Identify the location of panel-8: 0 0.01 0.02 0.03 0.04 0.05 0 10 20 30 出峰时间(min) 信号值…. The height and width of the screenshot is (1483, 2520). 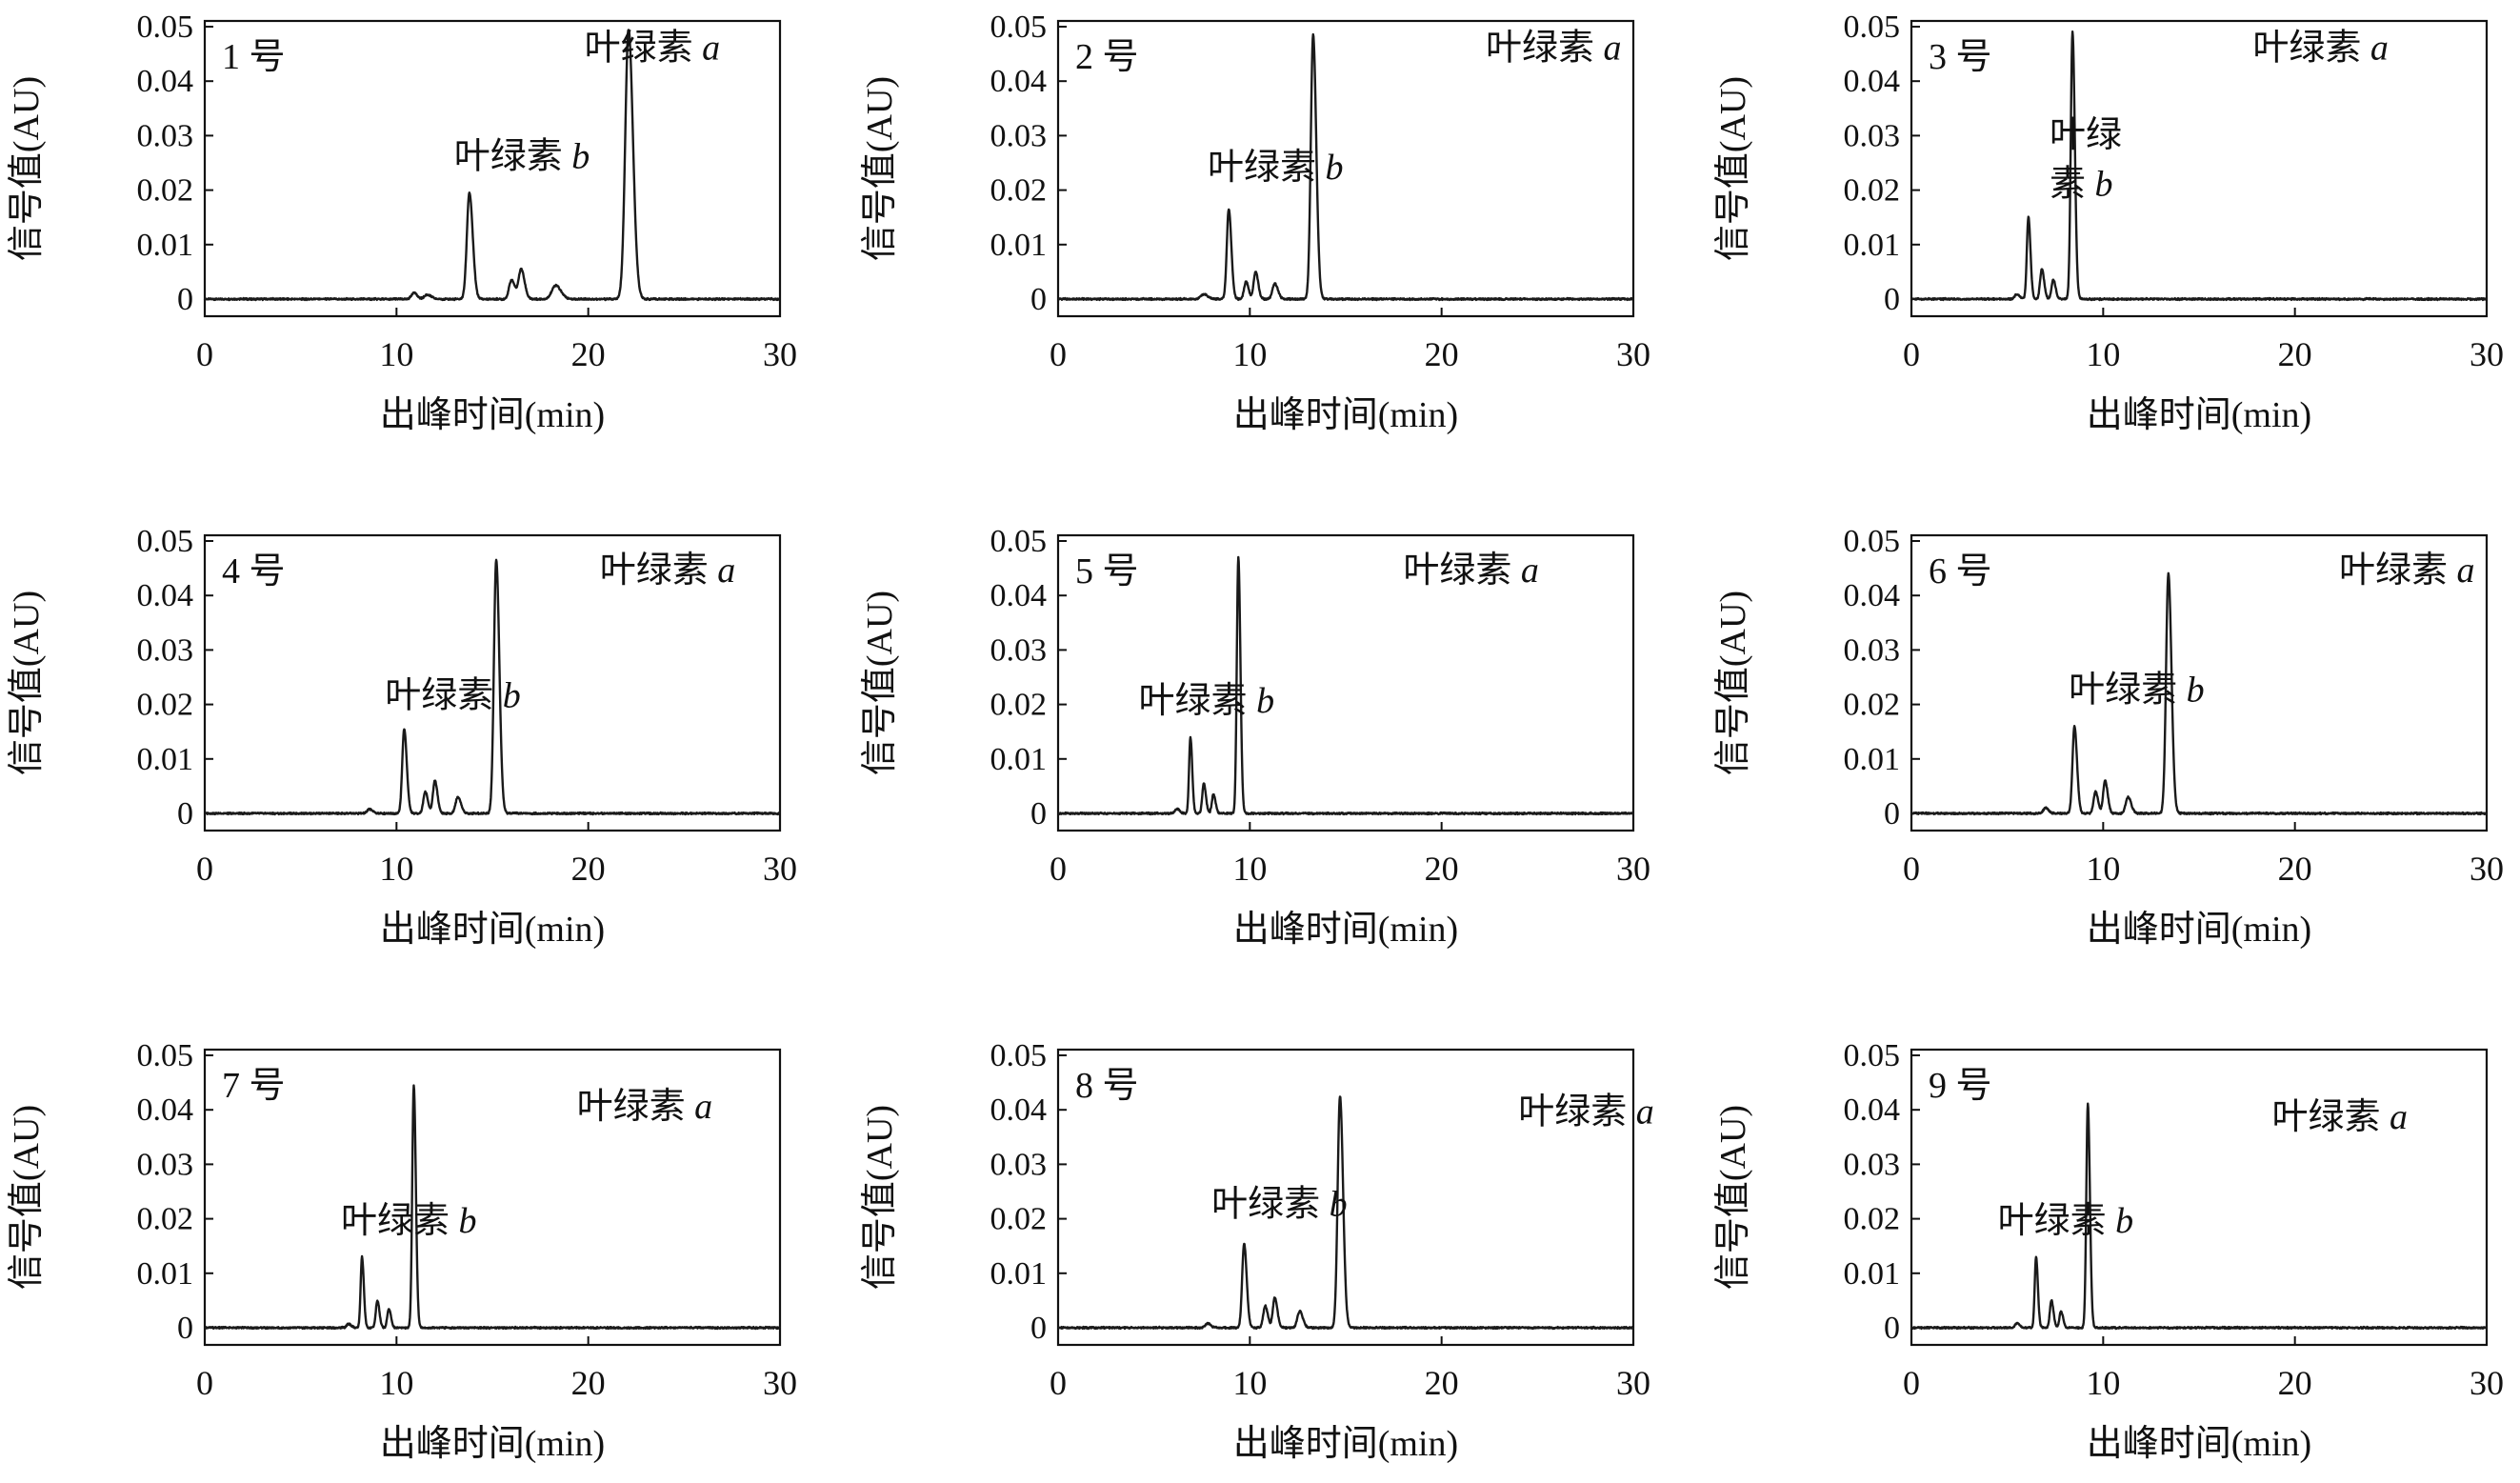
(1257, 1251).